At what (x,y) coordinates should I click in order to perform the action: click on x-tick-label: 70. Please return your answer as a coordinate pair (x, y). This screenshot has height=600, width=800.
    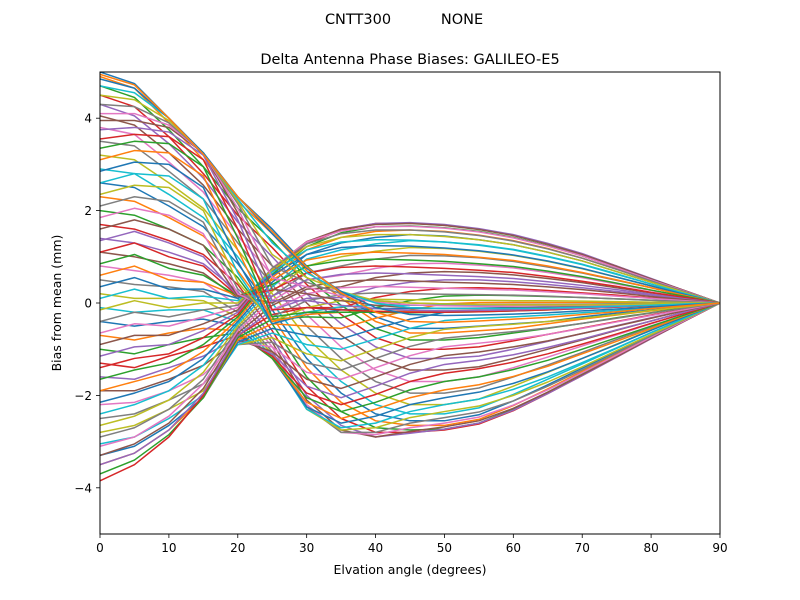
    Looking at the image, I should click on (582, 548).